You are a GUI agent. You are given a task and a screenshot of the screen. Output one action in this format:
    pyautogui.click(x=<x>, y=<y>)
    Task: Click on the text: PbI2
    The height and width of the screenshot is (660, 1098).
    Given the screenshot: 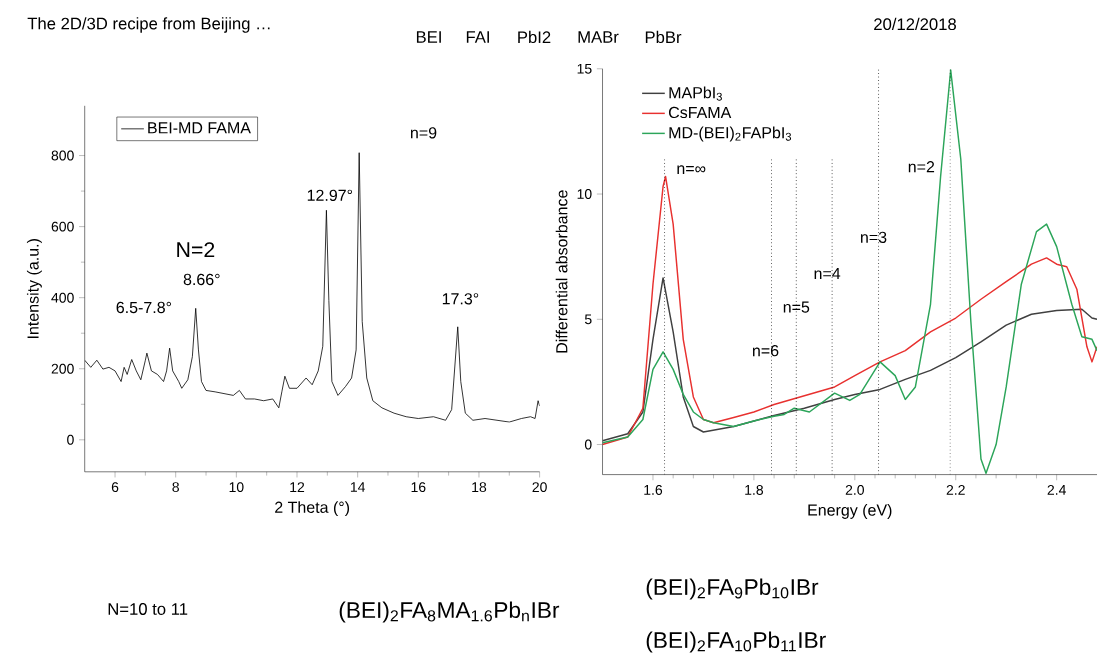 What is the action you would take?
    pyautogui.click(x=534, y=37)
    